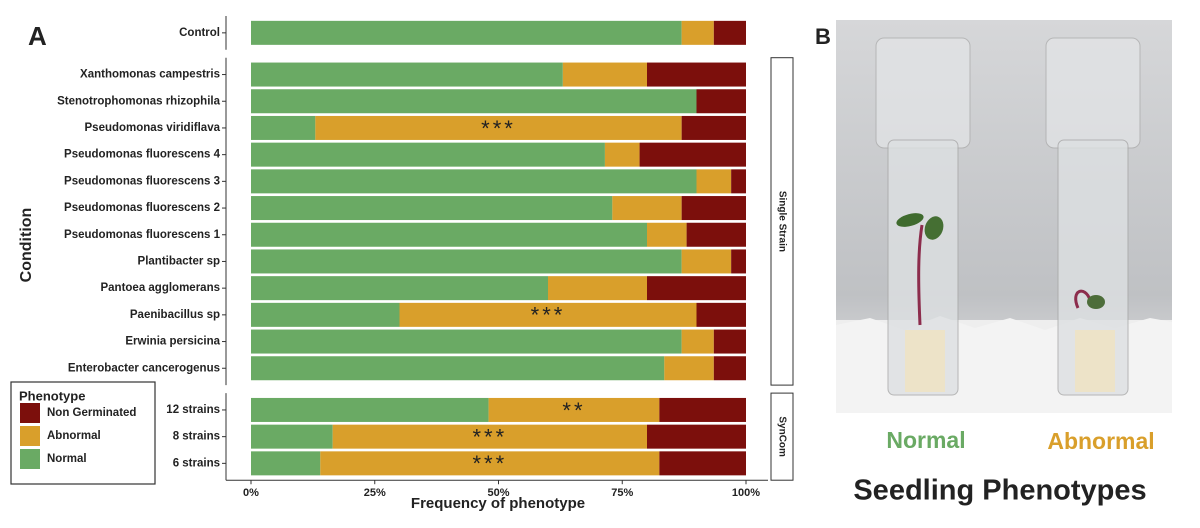 This screenshot has width=1200, height=528. I want to click on facet-label: SynCom, so click(781, 436).